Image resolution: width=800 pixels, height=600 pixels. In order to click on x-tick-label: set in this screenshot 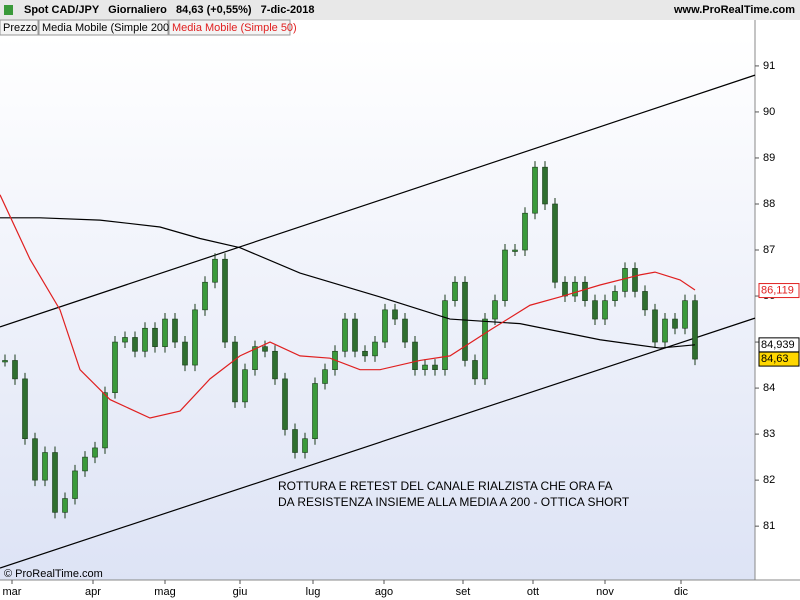, I will do `click(463, 592)`.